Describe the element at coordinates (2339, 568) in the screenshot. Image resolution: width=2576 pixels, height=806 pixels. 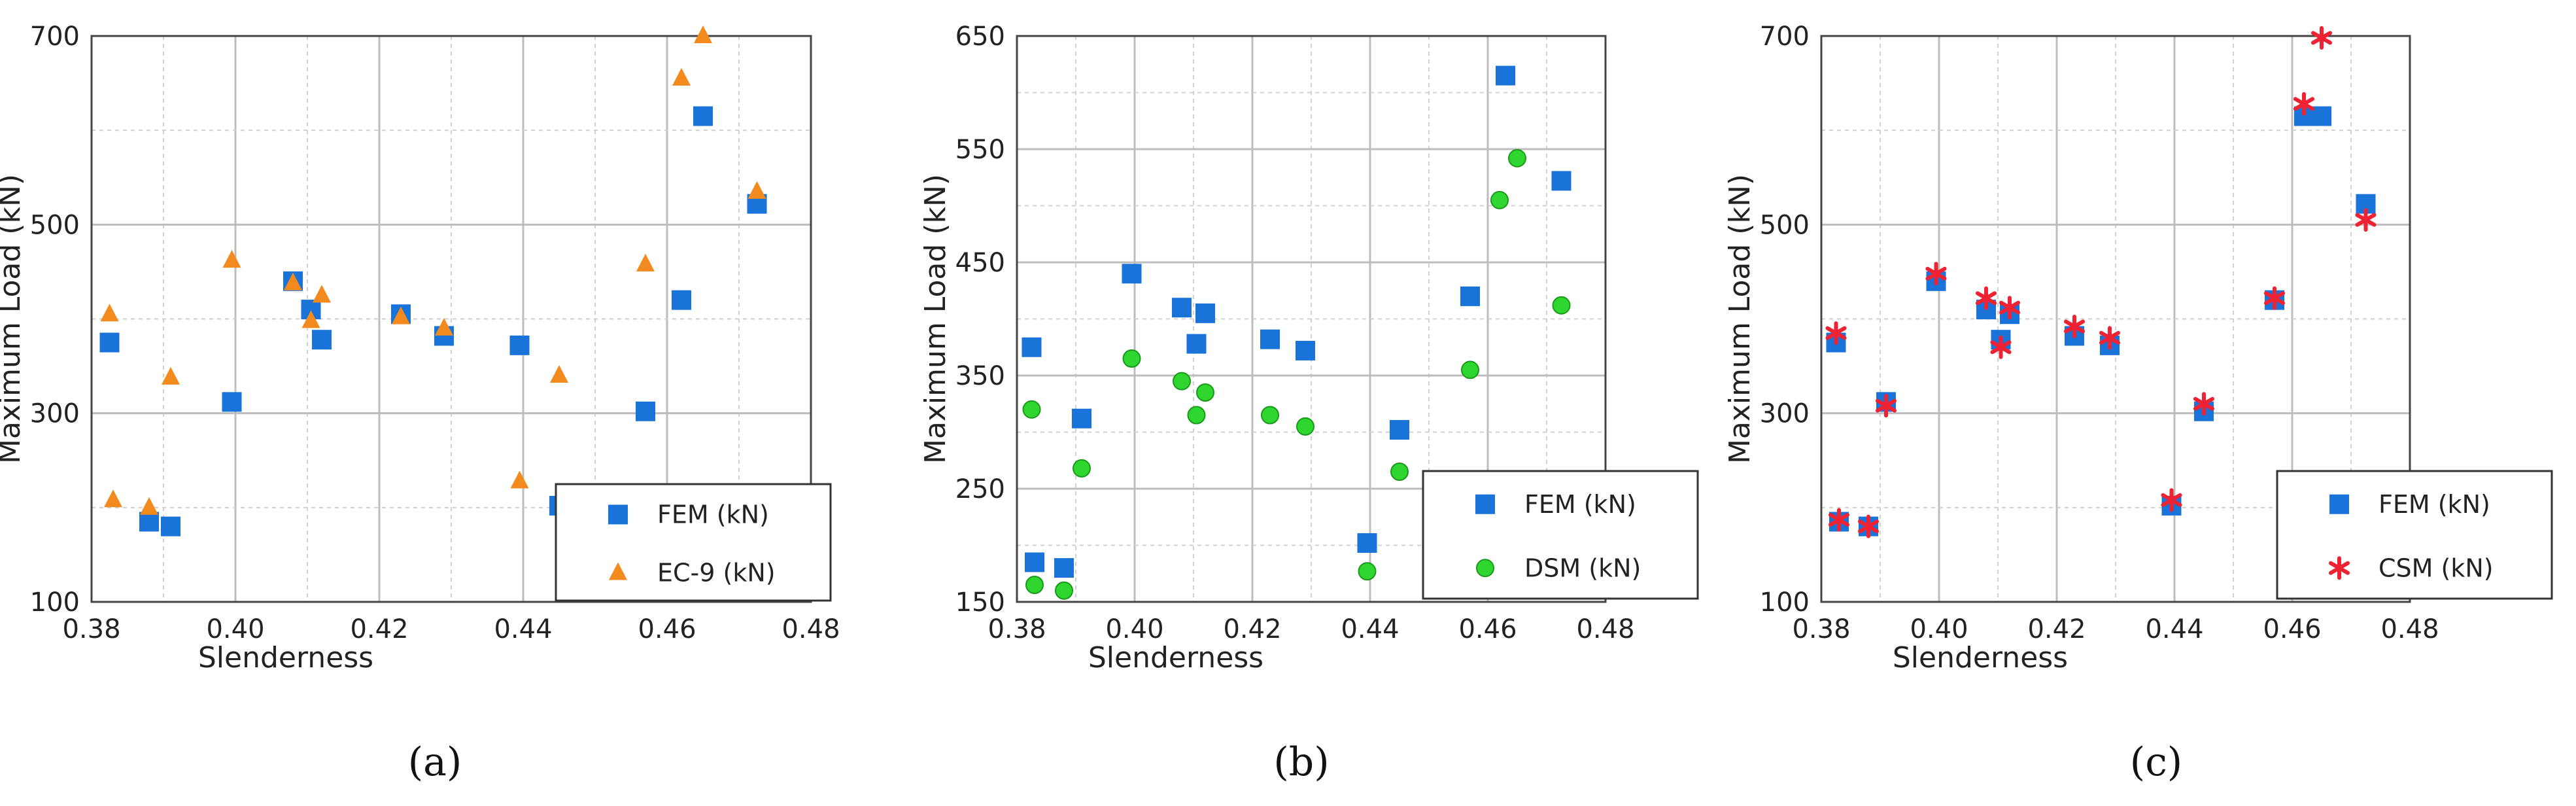
I see `legend-swatch-asterisk` at that location.